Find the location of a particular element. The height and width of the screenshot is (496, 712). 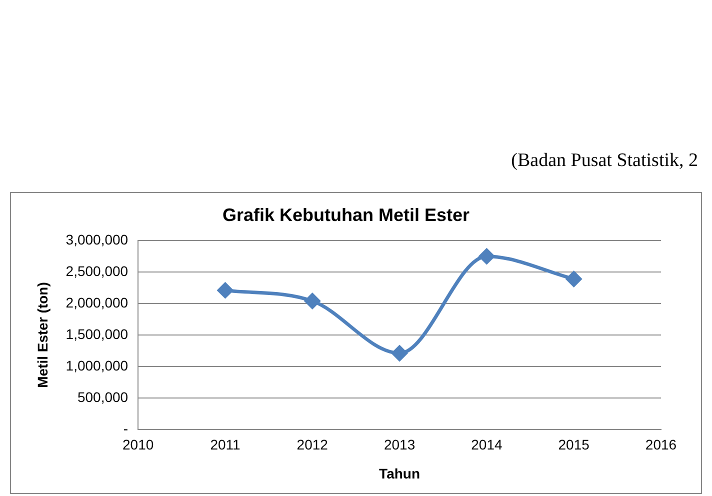

y-tick-label: - is located at coordinates (125, 428).